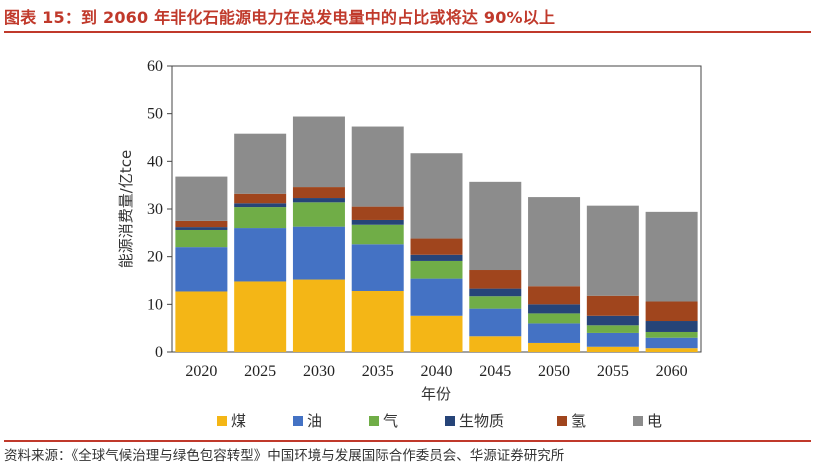 Image resolution: width=815 pixels, height=469 pixels. Describe the element at coordinates (280, 17) in the screenshot. I see `figure-title: 图表 15：到 2060 年非化石能源电力在总发电量中的占比或将达 90%以上` at that location.